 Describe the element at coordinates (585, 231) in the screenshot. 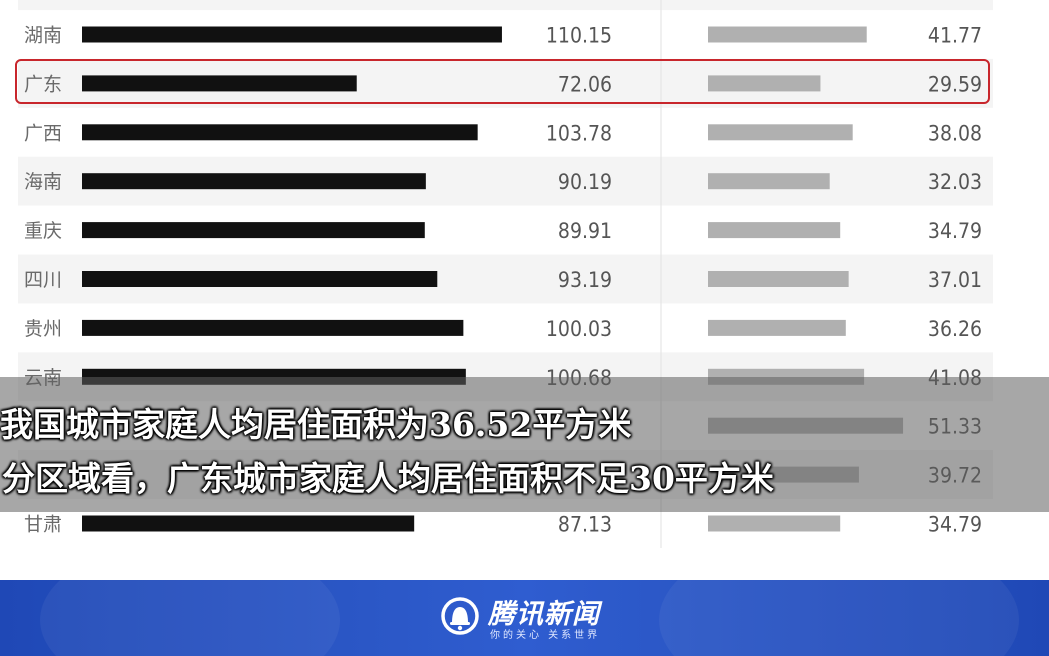

I see `left-value-label: 89.91` at that location.